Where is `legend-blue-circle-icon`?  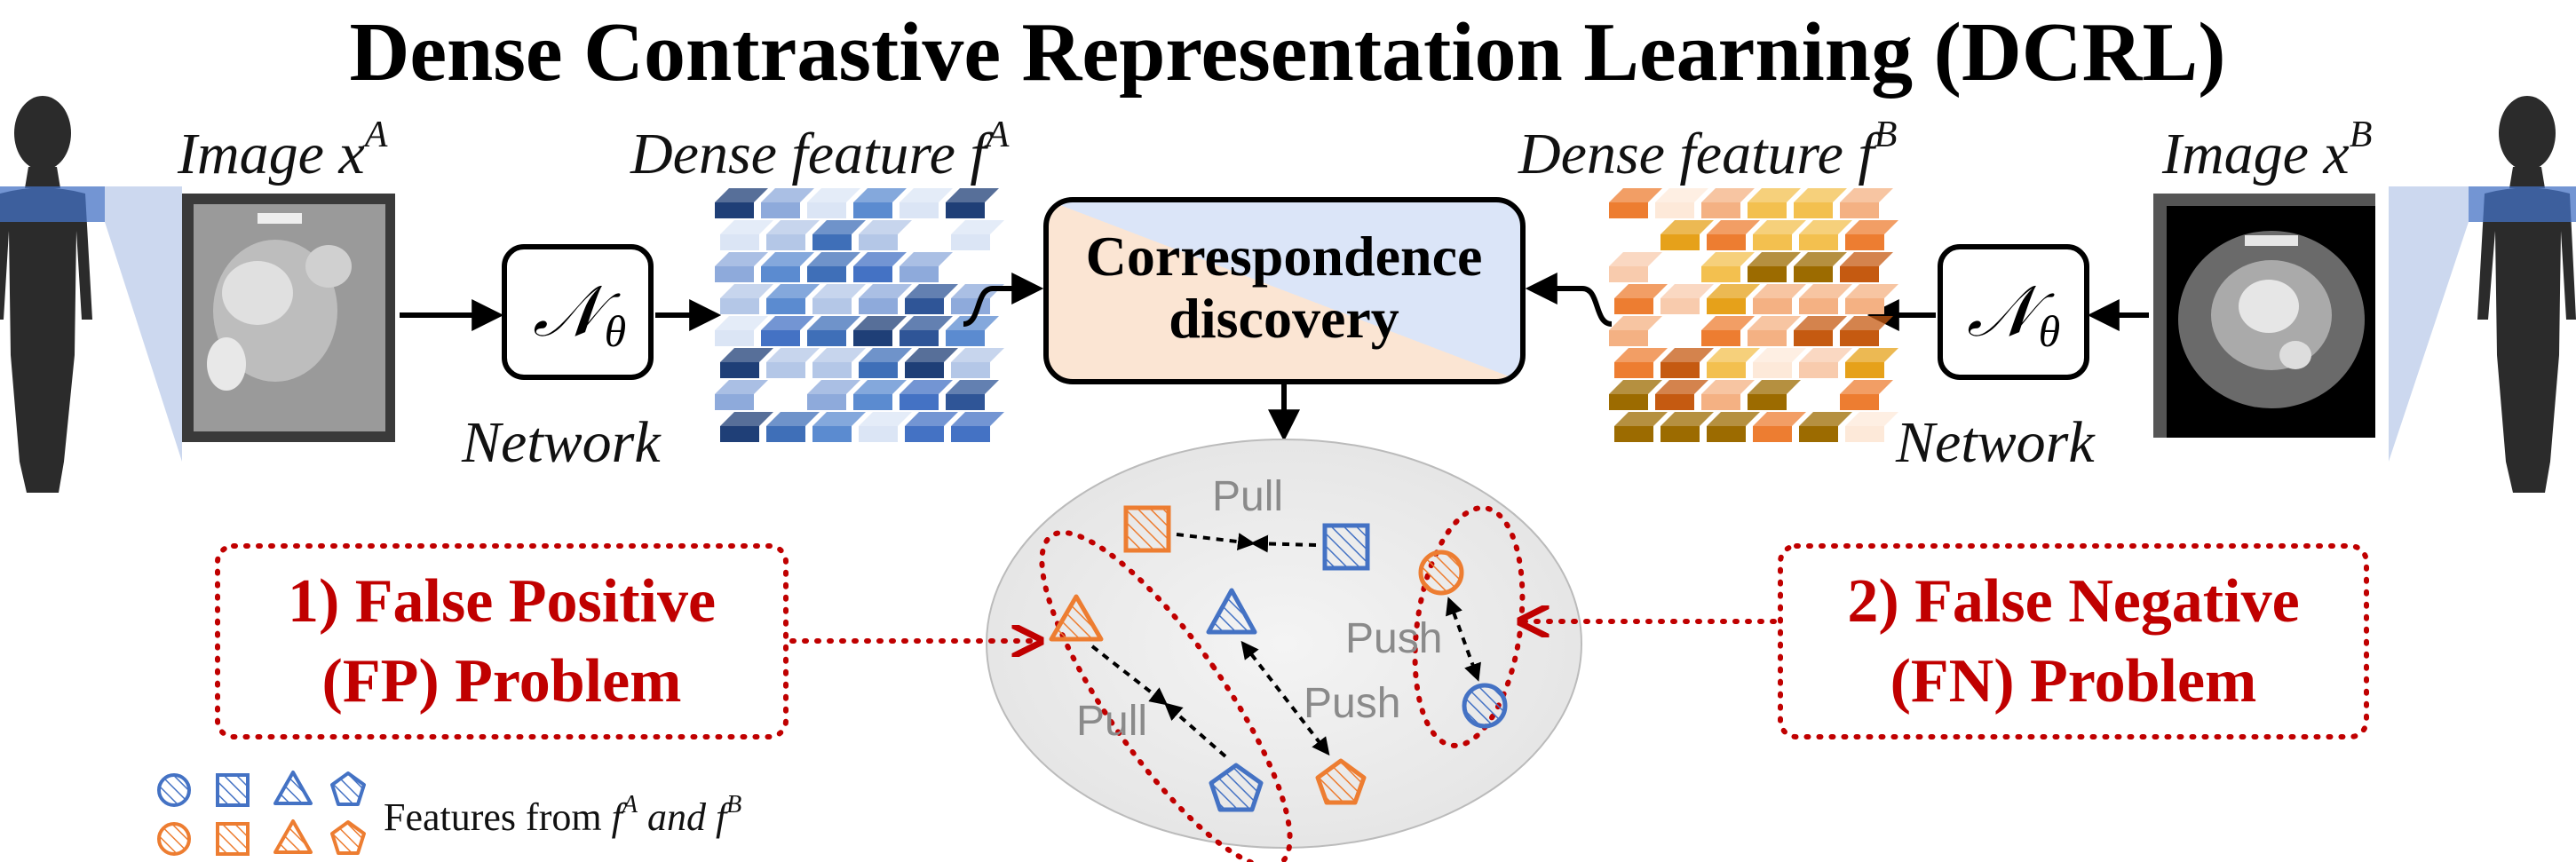
legend-blue-circle-icon is located at coordinates (174, 790).